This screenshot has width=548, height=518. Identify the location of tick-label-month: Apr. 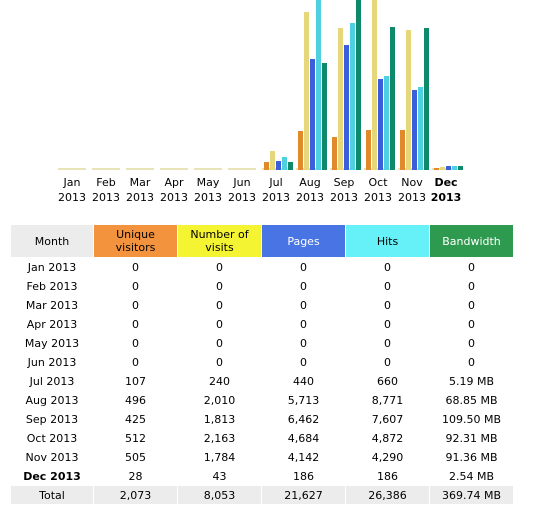
(174, 182).